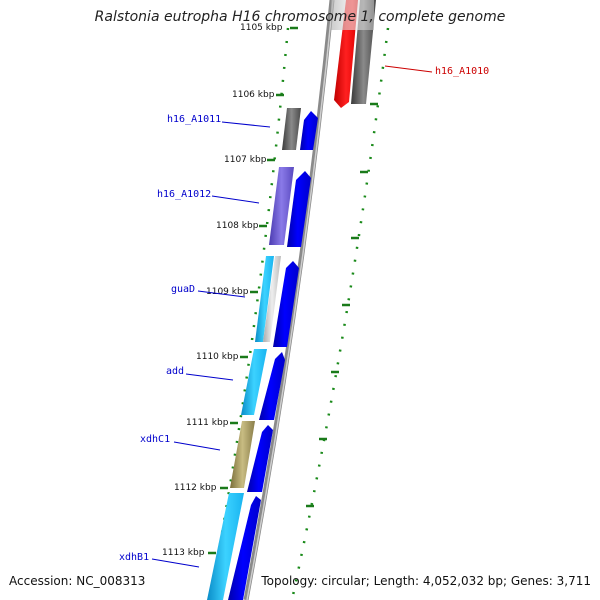 The width and height of the screenshot is (600, 600). I want to click on gene-guaD-silver, so click(272, 299).